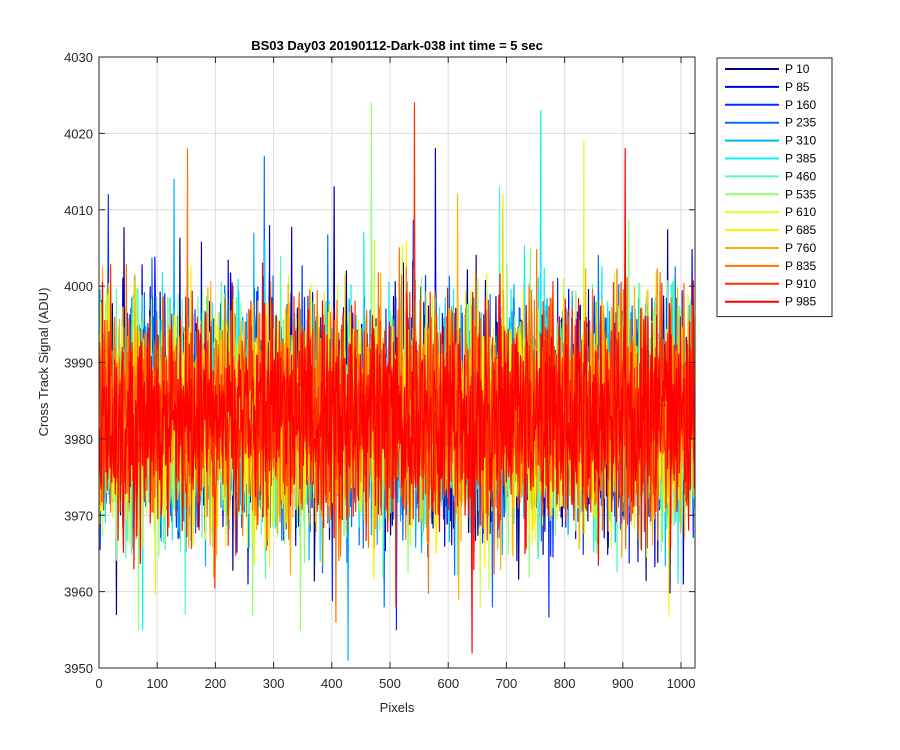 The height and width of the screenshot is (750, 900). I want to click on x-tick-label: 400, so click(332, 683).